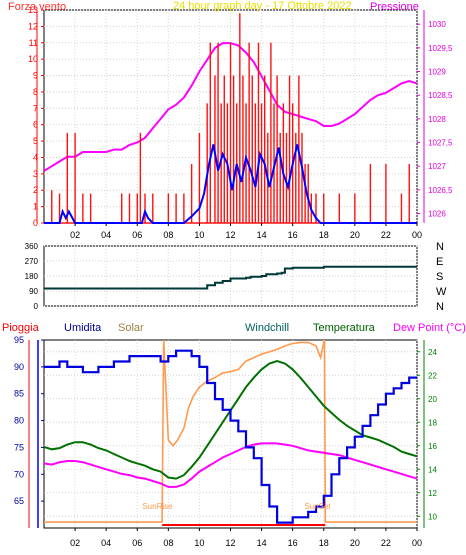 This screenshot has width=466, height=555. What do you see at coordinates (33, 43) in the screenshot?
I see `y-tick-label-left: 11` at bounding box center [33, 43].